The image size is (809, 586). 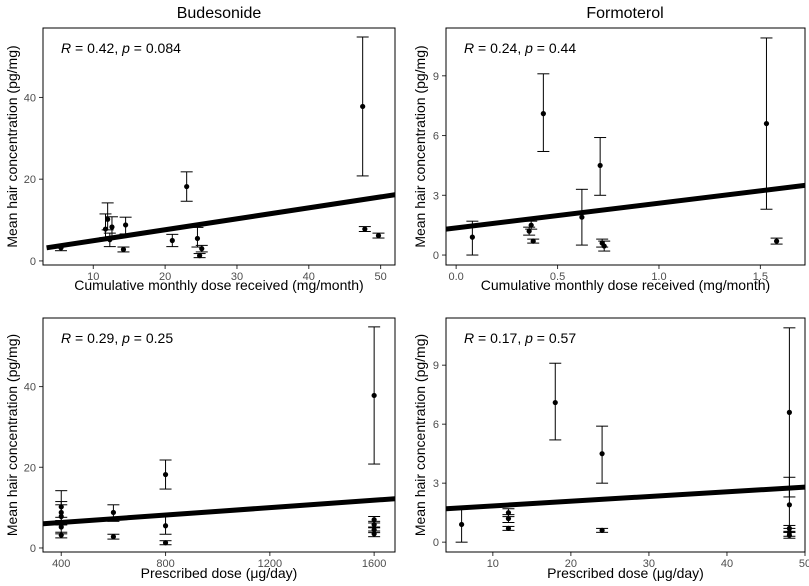 What do you see at coordinates (554, 338) in the screenshot?
I see `stat-p-value: = 0.57` at bounding box center [554, 338].